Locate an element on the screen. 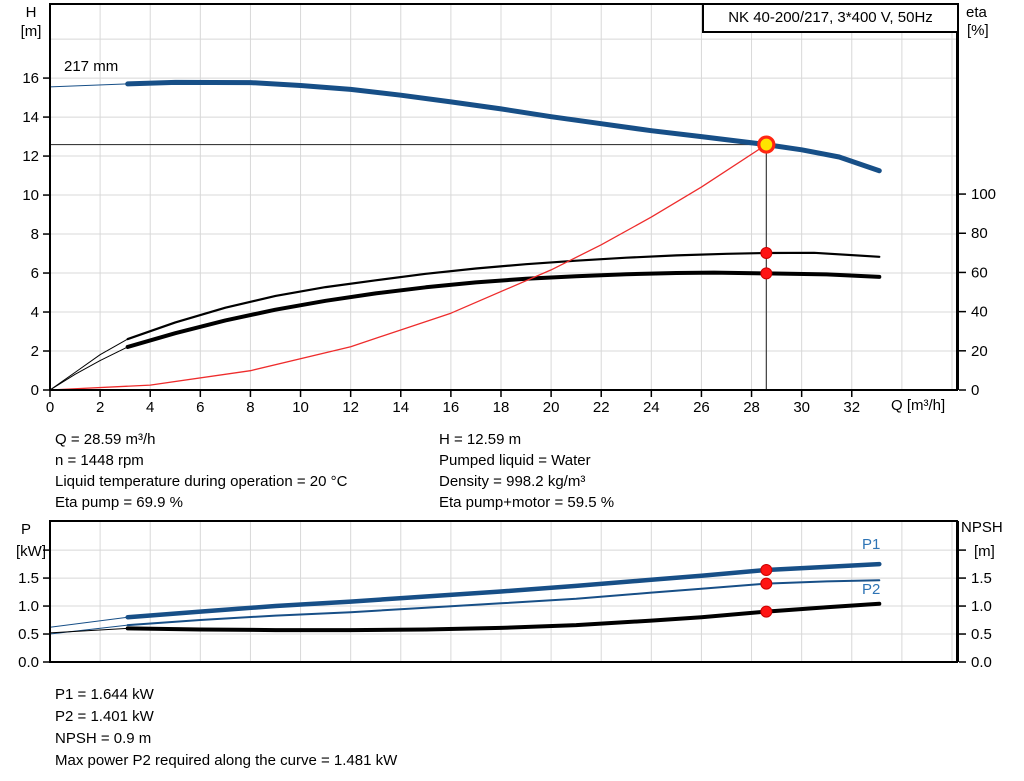 This screenshot has width=1024, height=781. eta-pump-curve-lead-in is located at coordinates (88, 364).